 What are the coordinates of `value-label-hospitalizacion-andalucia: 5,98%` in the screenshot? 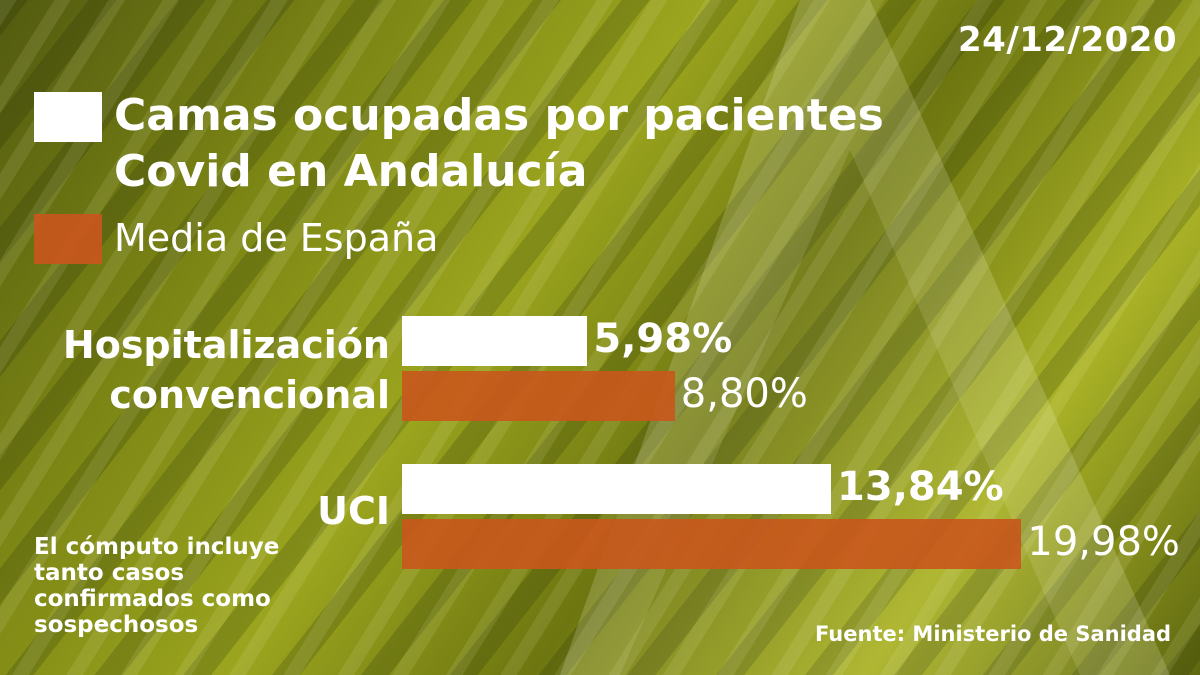 It's located at (663, 339).